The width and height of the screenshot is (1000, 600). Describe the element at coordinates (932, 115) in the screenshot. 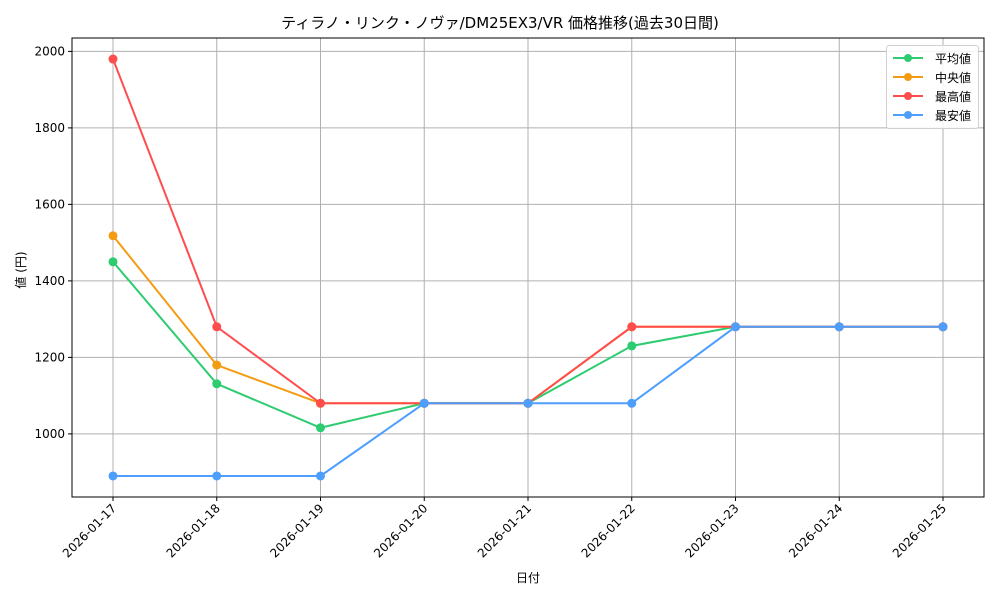

I see `legend-item-min: 最安値` at that location.